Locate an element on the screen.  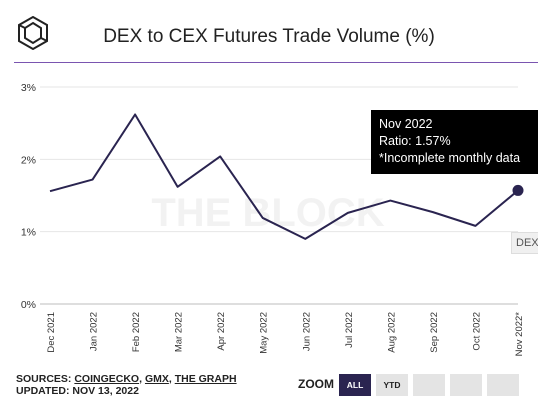
source-link-the-graph: THE GRAPH is located at coordinates (205, 379).